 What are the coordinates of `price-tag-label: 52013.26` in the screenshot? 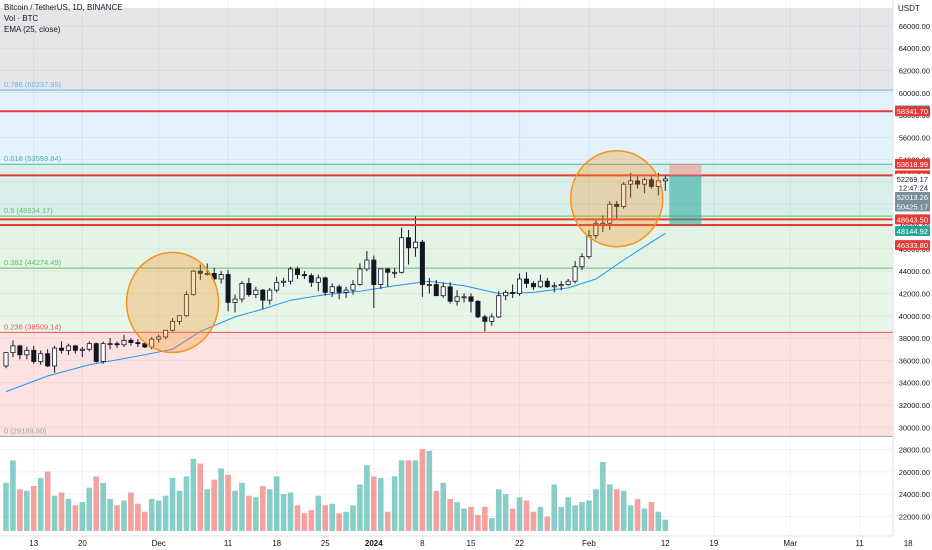 It's located at (912, 197).